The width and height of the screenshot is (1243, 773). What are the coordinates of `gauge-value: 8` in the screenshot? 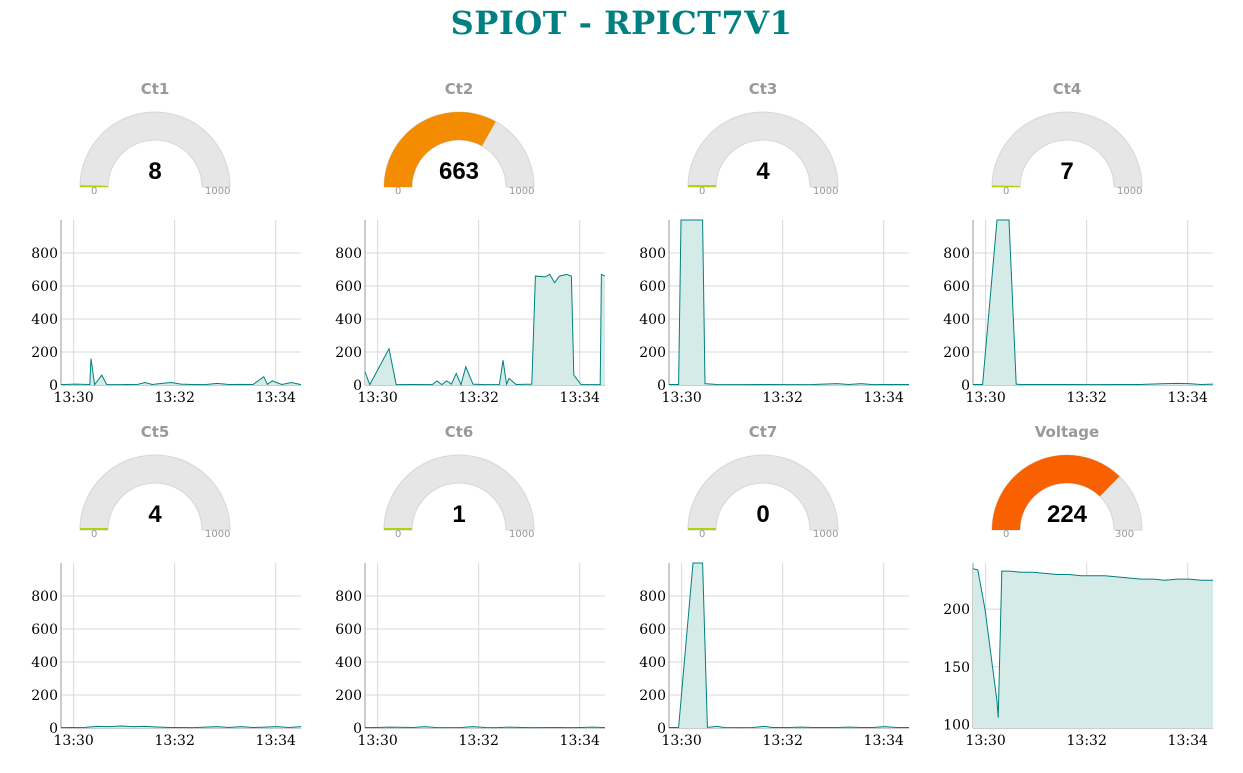 It's located at (155, 171).